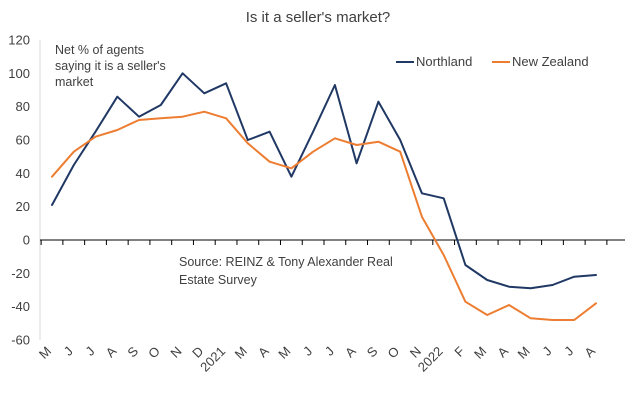  What do you see at coordinates (23, 106) in the screenshot?
I see `y-tick-label: 80` at bounding box center [23, 106].